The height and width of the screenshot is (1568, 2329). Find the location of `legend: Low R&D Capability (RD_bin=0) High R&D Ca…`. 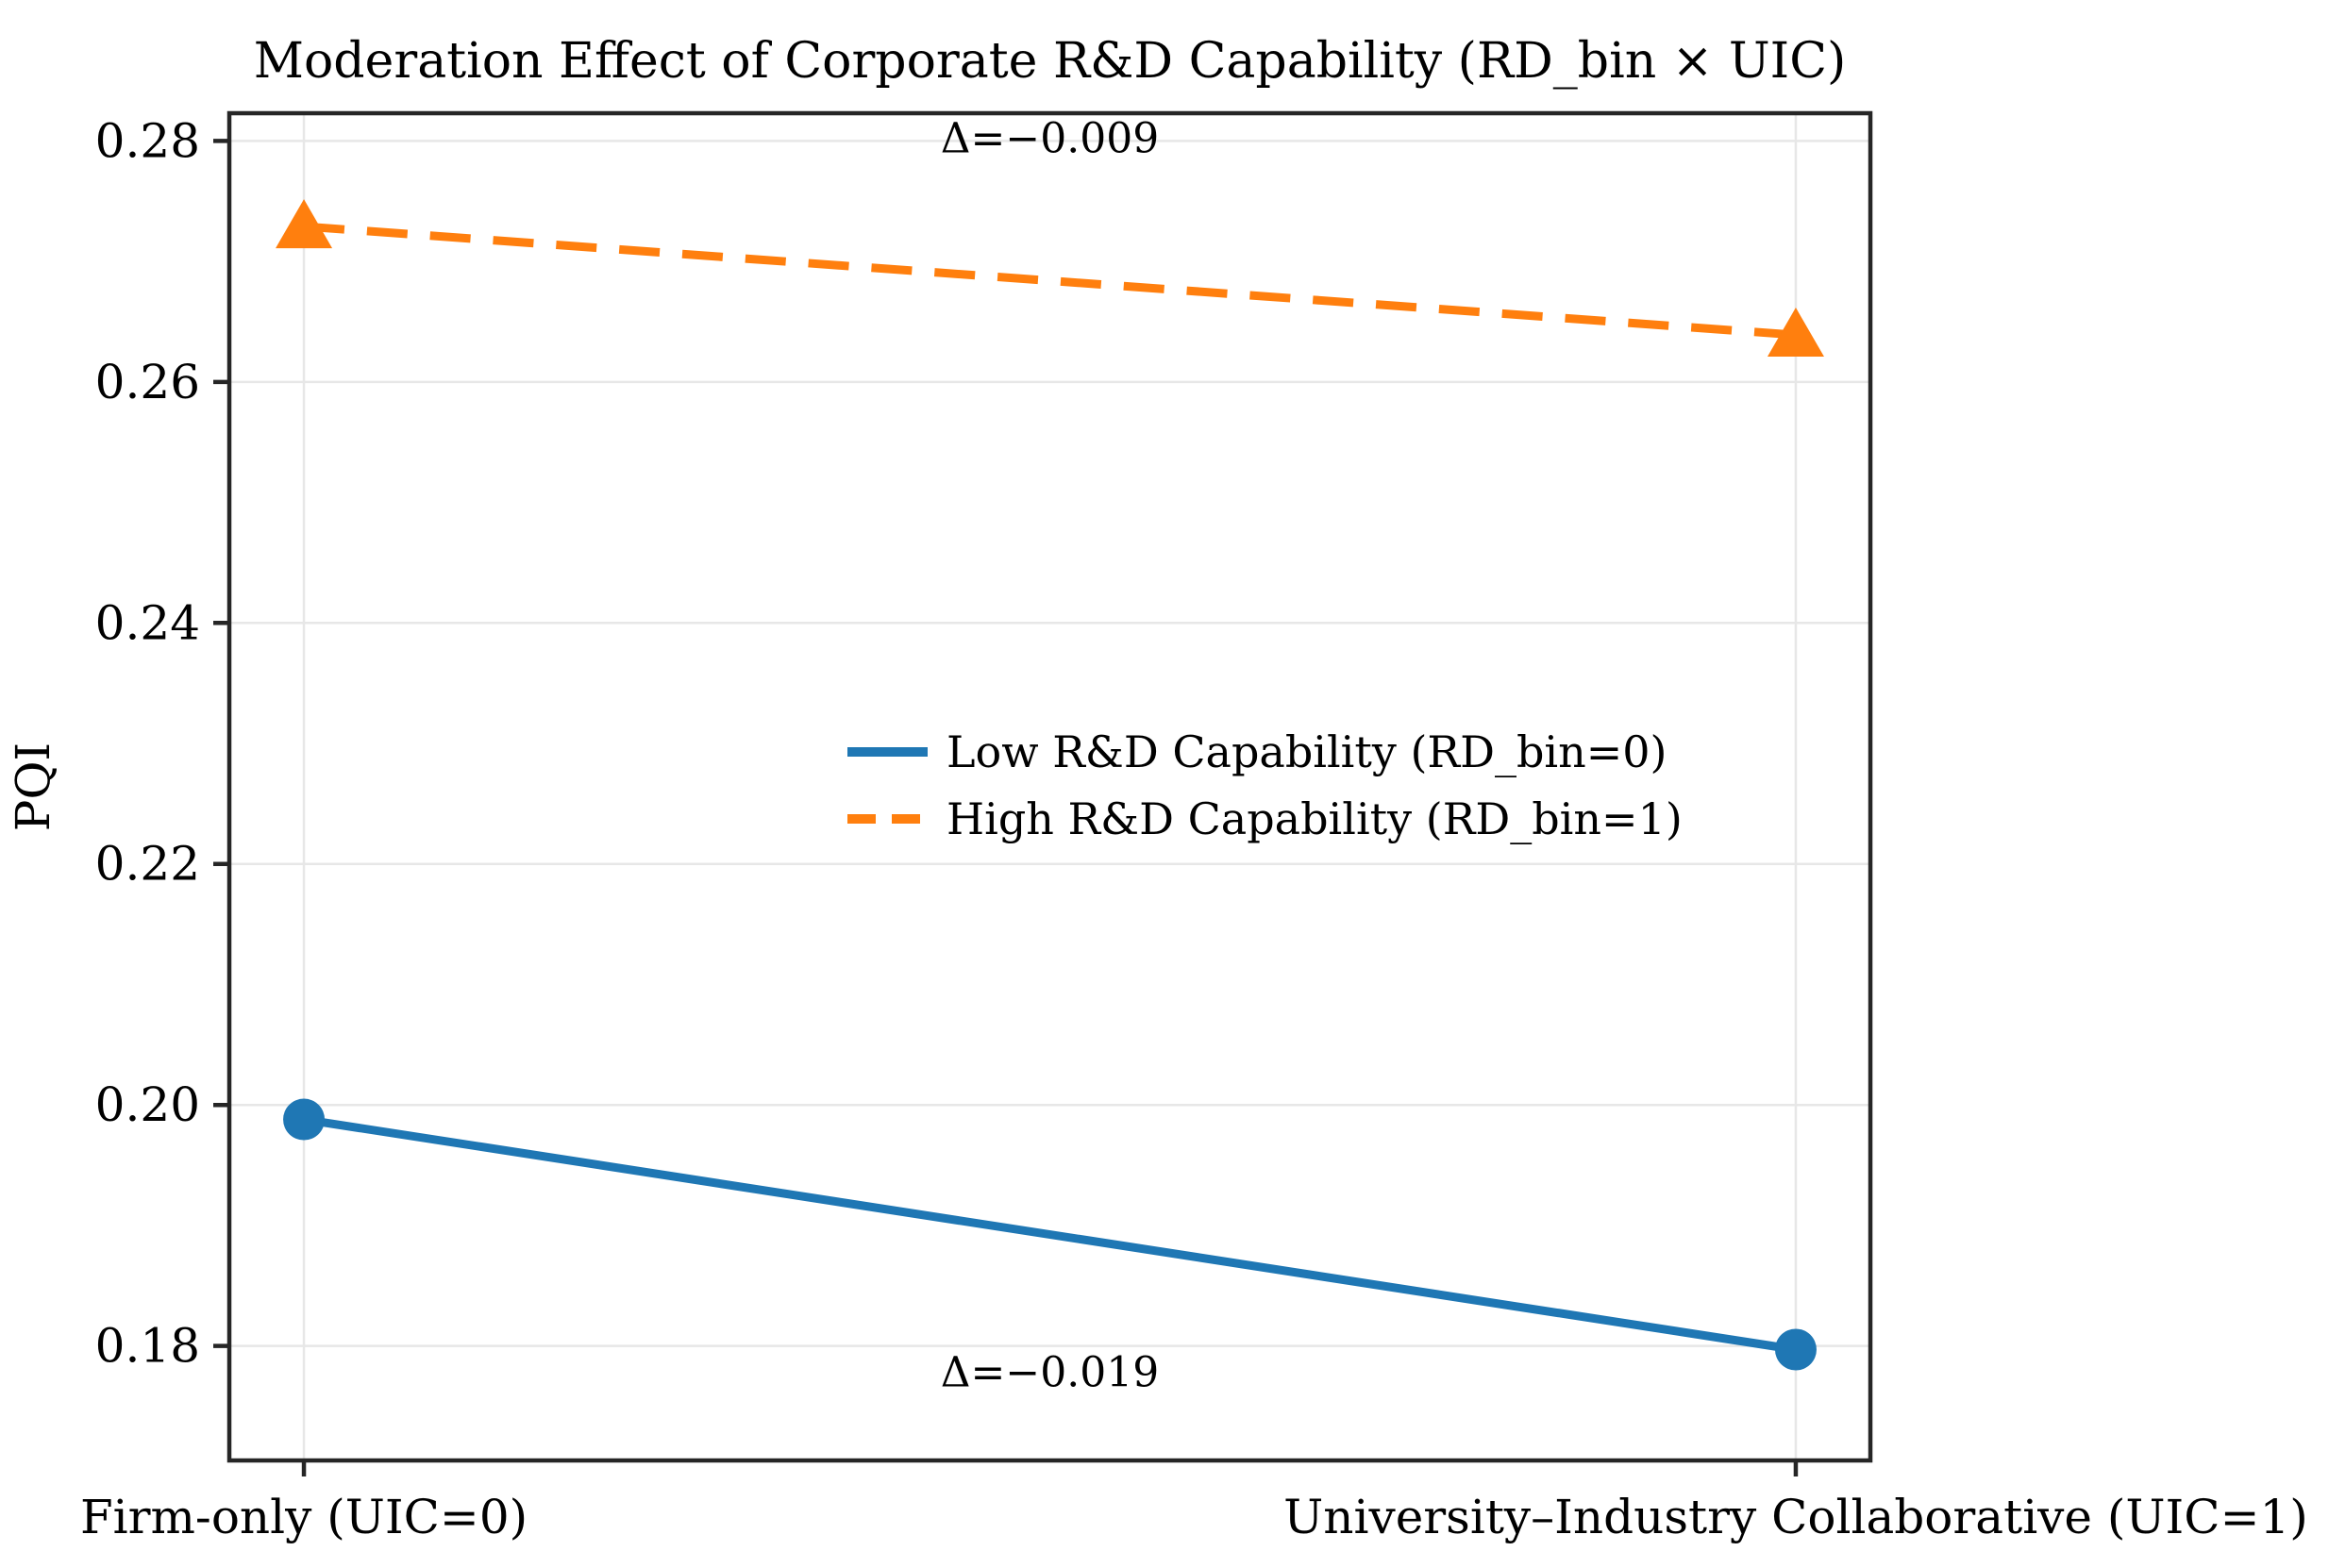

legend: Low R&D Capability (RD_bin=0) High R&D Ca… is located at coordinates (1265, 785).